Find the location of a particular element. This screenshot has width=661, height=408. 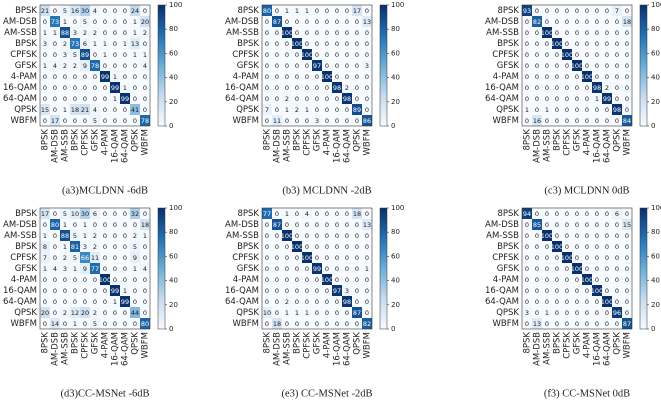

x-tick-label: 64-QAM is located at coordinates (348, 146).